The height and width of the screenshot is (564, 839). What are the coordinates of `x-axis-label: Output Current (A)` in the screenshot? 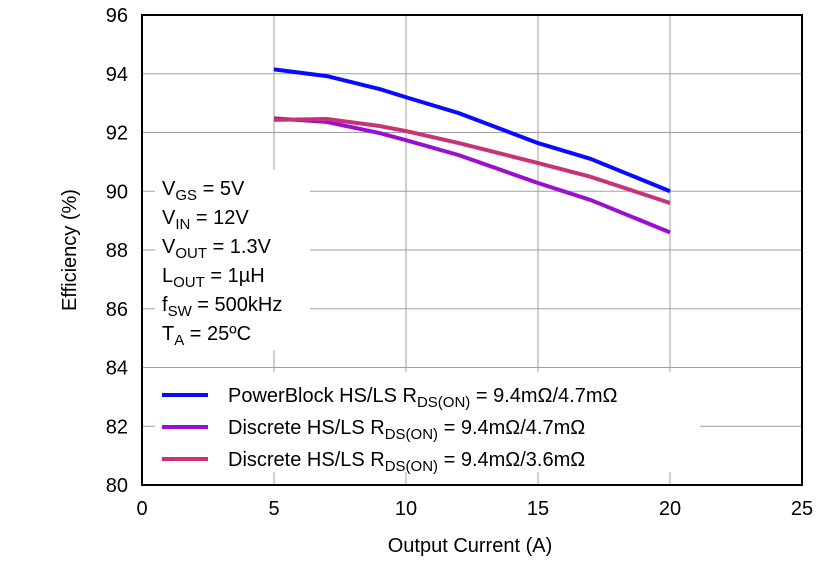 It's located at (470, 546).